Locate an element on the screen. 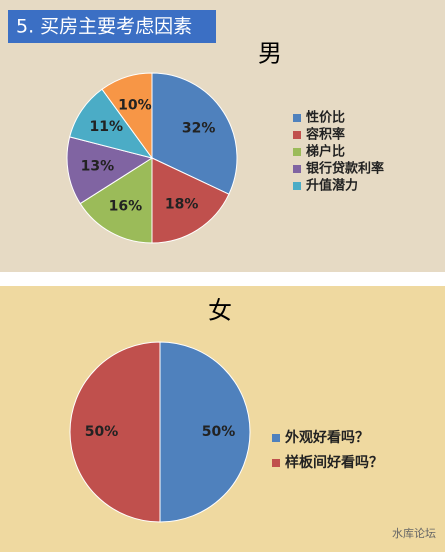 Image resolution: width=445 pixels, height=552 pixels. watermark: 水库论坛 is located at coordinates (414, 533).